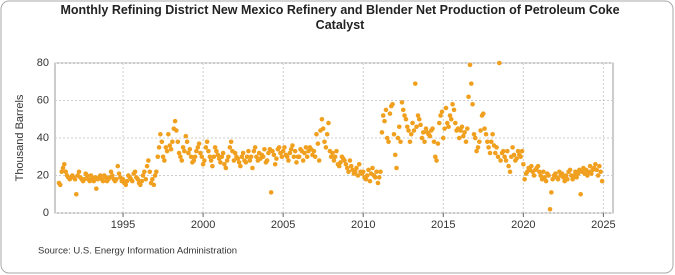  What do you see at coordinates (283, 225) in the screenshot?
I see `x-tick-label: 2005` at bounding box center [283, 225].